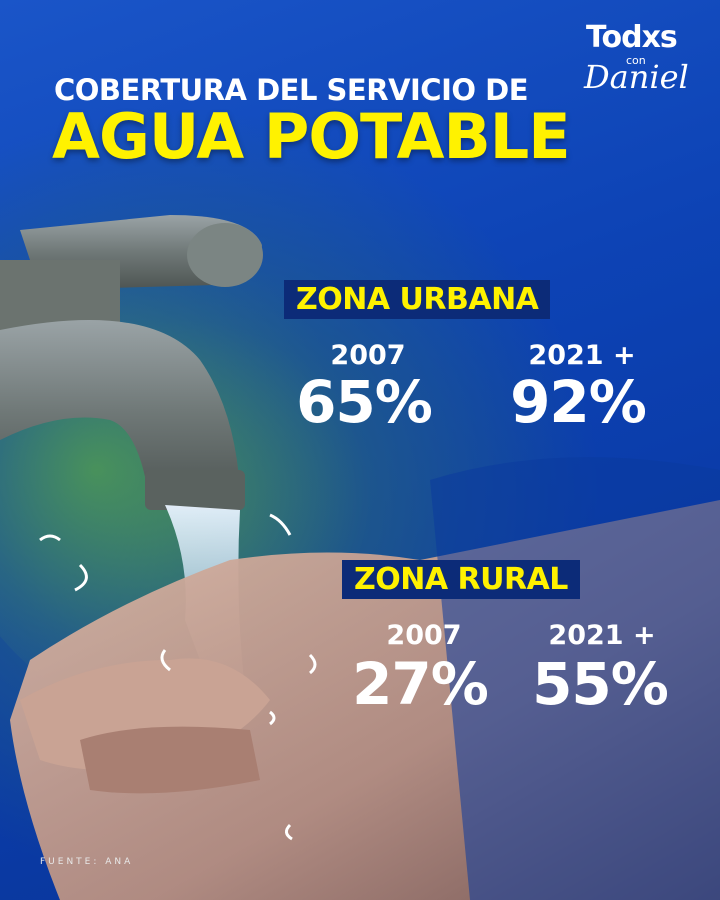 The image size is (720, 900). I want to click on rural-year-2021: 2021 +, so click(602, 635).